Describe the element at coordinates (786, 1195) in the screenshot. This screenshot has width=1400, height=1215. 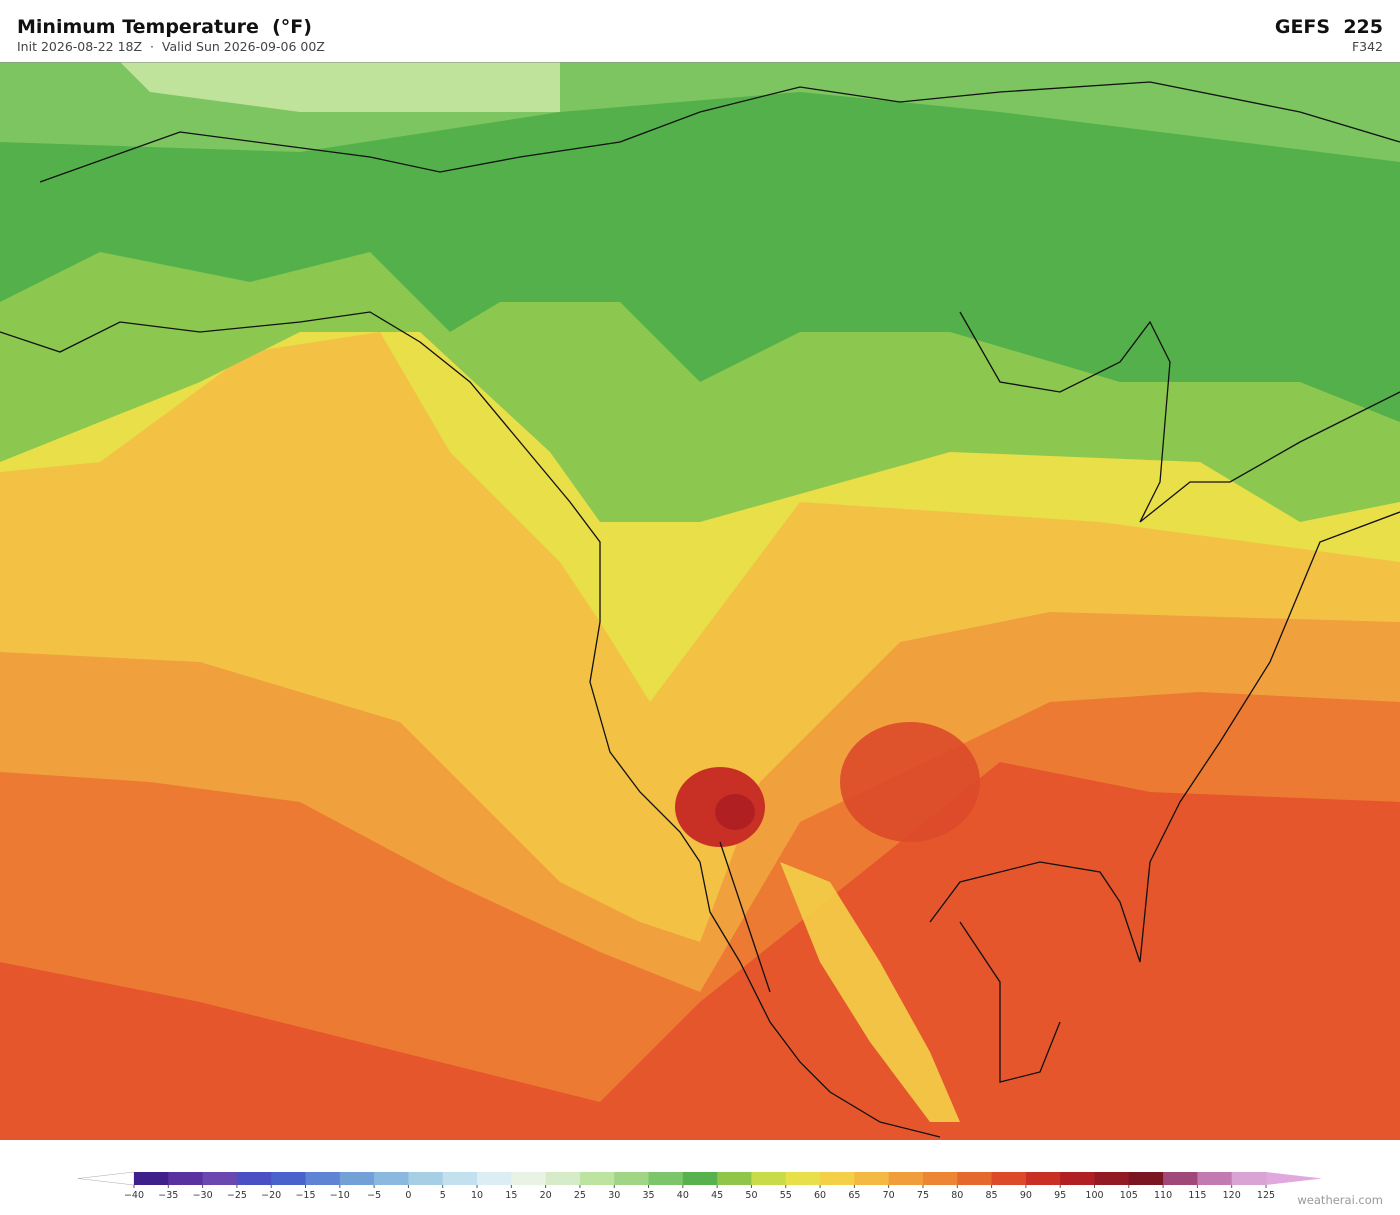
I see `colorbar-tick-label: 55` at that location.